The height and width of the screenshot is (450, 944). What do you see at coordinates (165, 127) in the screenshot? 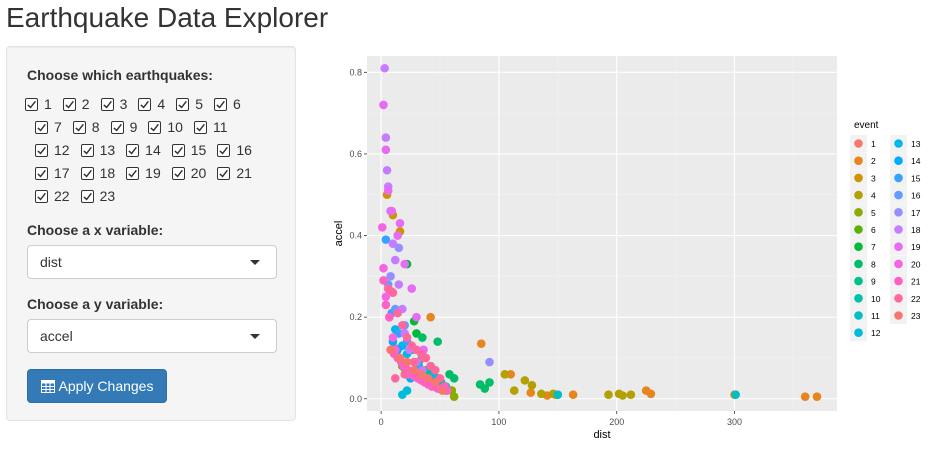
I see `earthquake-checkbox-10: 10` at bounding box center [165, 127].